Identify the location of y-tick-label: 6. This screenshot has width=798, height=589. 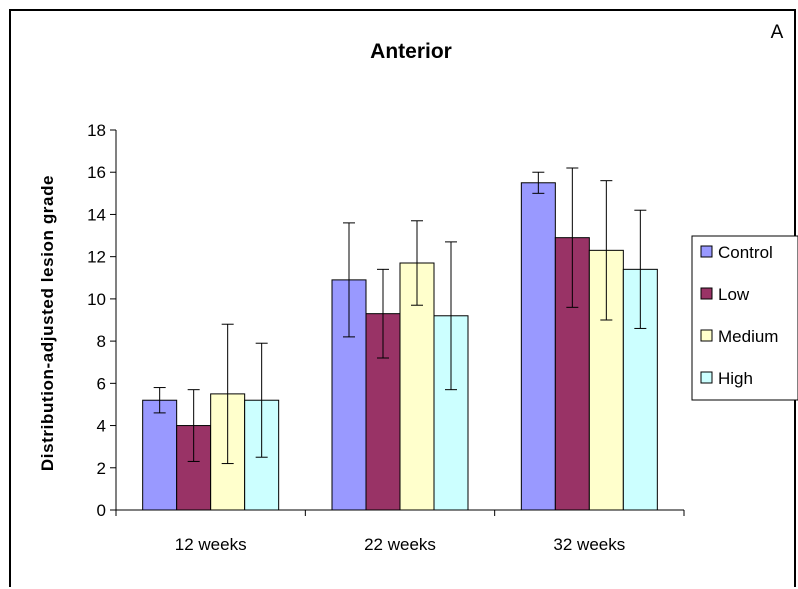
(101, 383).